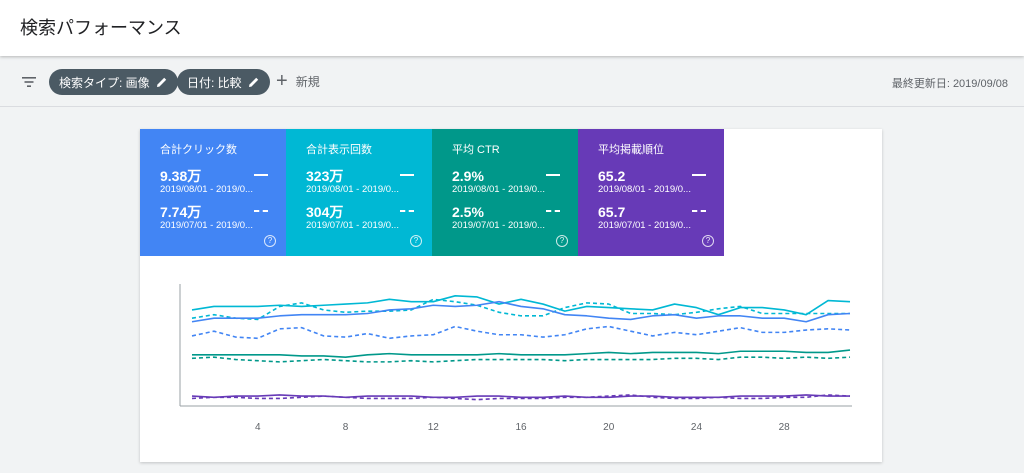 The width and height of the screenshot is (1024, 473). Describe the element at coordinates (307, 81) in the screenshot. I see `new-label: 新規` at that location.